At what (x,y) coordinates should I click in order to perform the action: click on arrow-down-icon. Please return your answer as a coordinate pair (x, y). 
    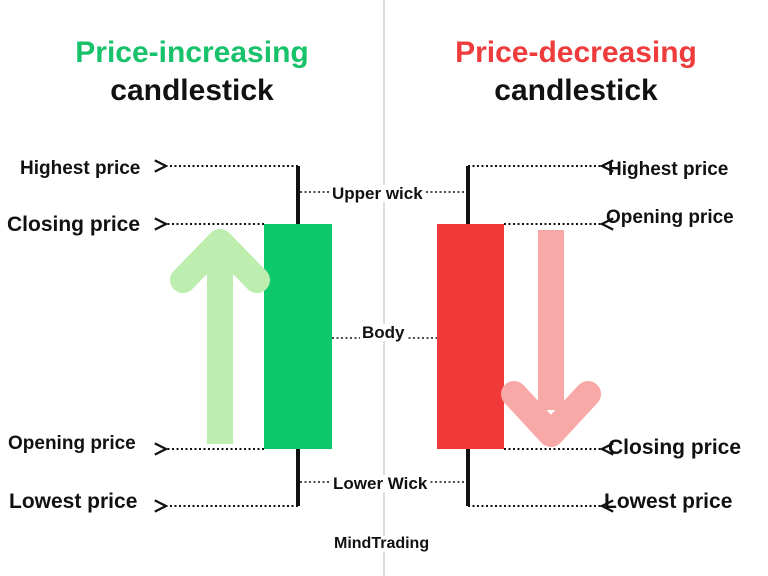
    Looking at the image, I should click on (551, 338).